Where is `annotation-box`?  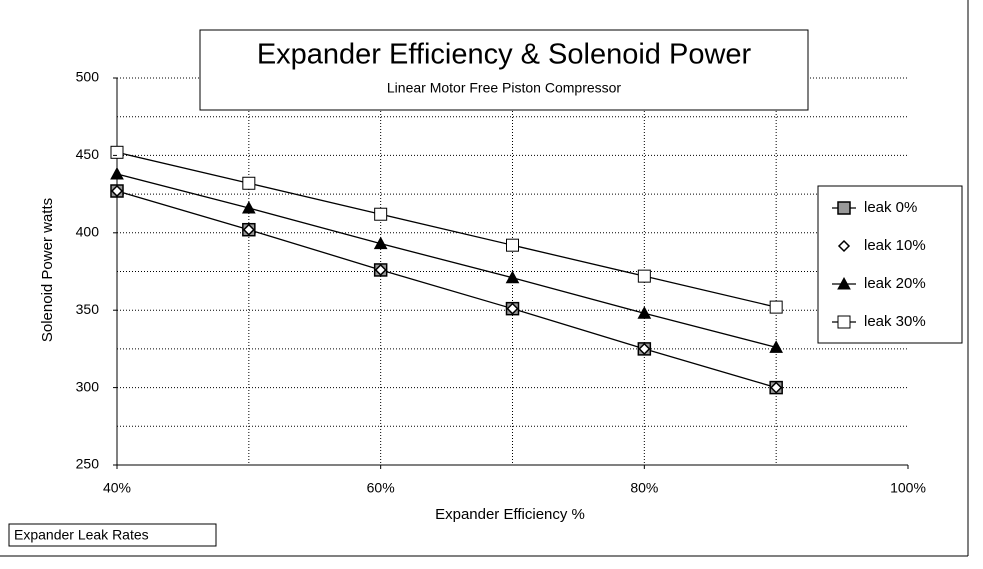
annotation-box is located at coordinates (112, 535).